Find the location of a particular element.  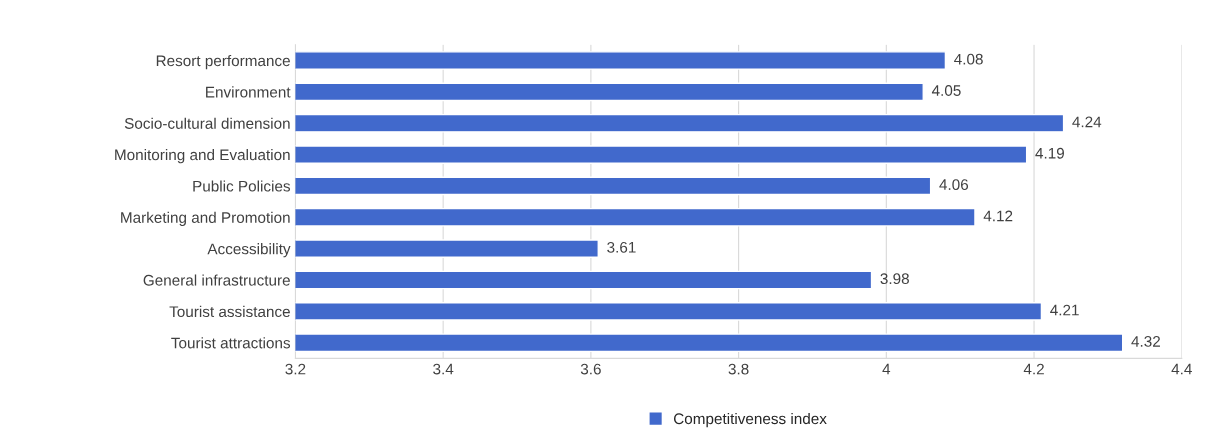

x-tick-label: 3.6 is located at coordinates (590, 369).